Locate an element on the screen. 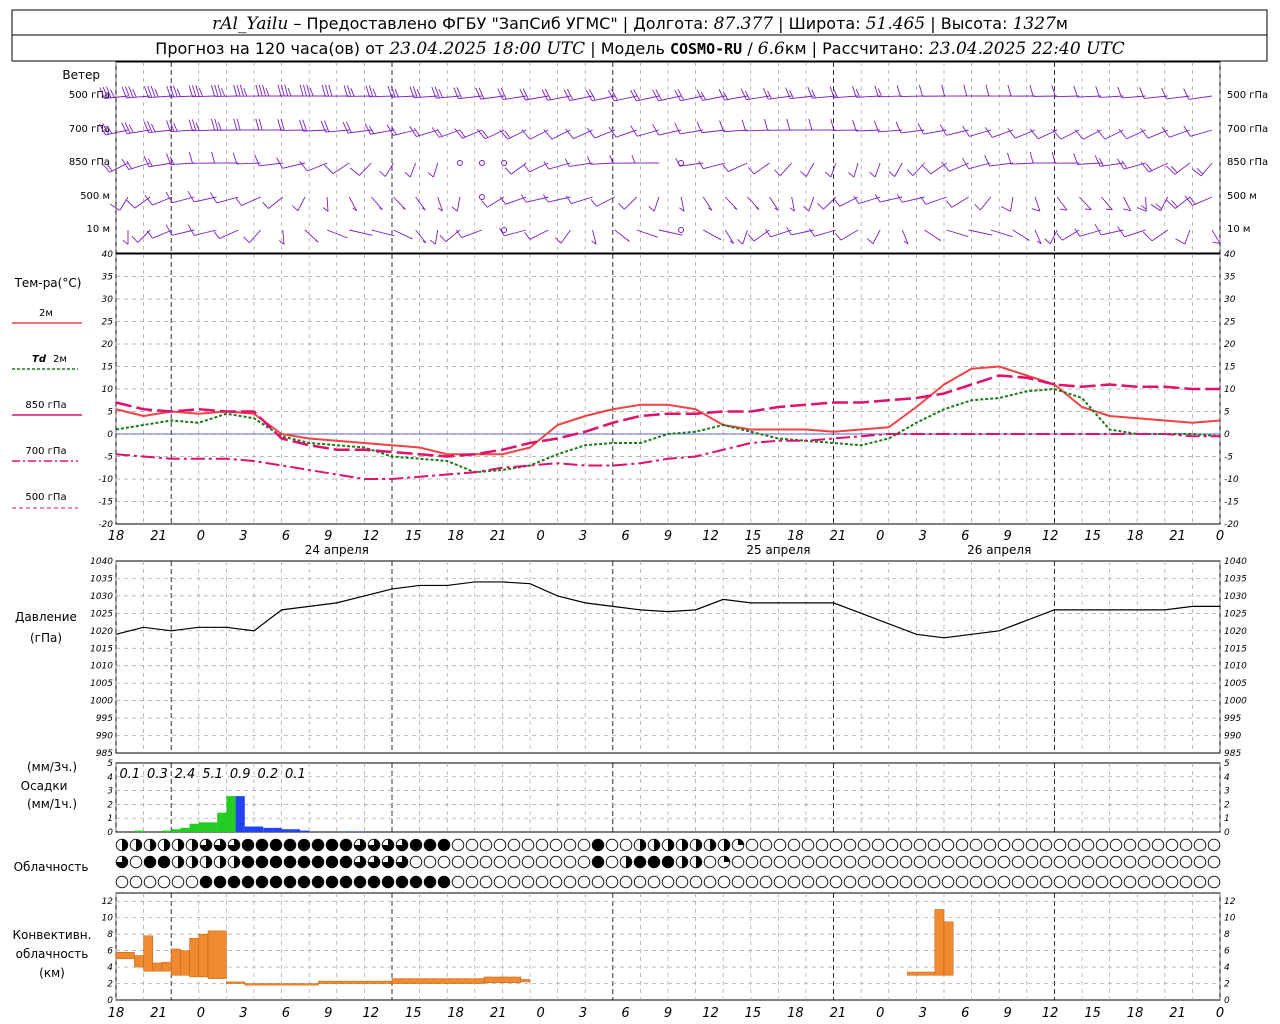 Image resolution: width=1280 pixels, height=1024 pixels. temp-xtick: 6 is located at coordinates (286, 536).